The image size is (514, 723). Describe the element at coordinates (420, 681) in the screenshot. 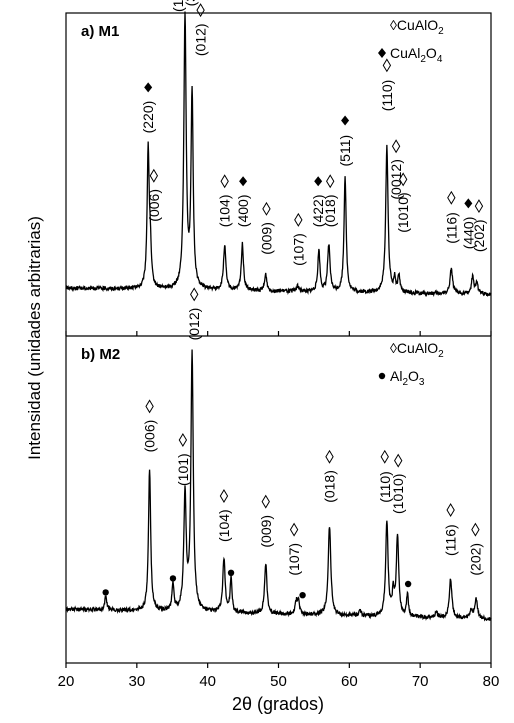

I see `x-tick-label-70: 70` at that location.